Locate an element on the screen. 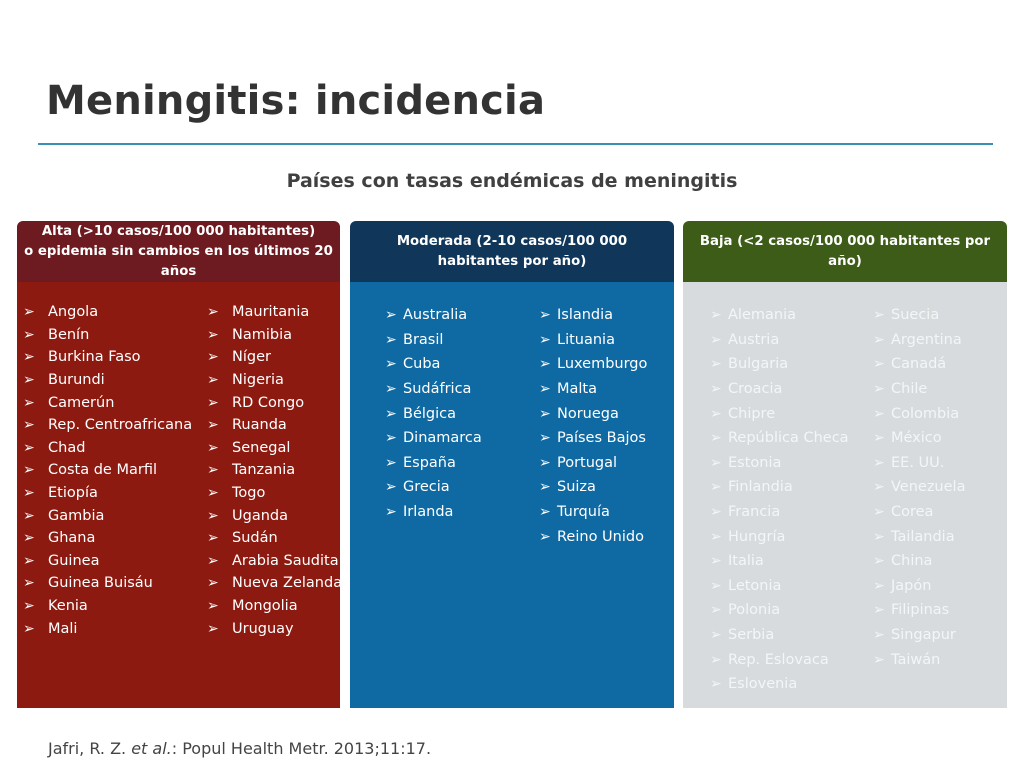  country-item: ➢ Nueva Zelanda is located at coordinates (270, 583).